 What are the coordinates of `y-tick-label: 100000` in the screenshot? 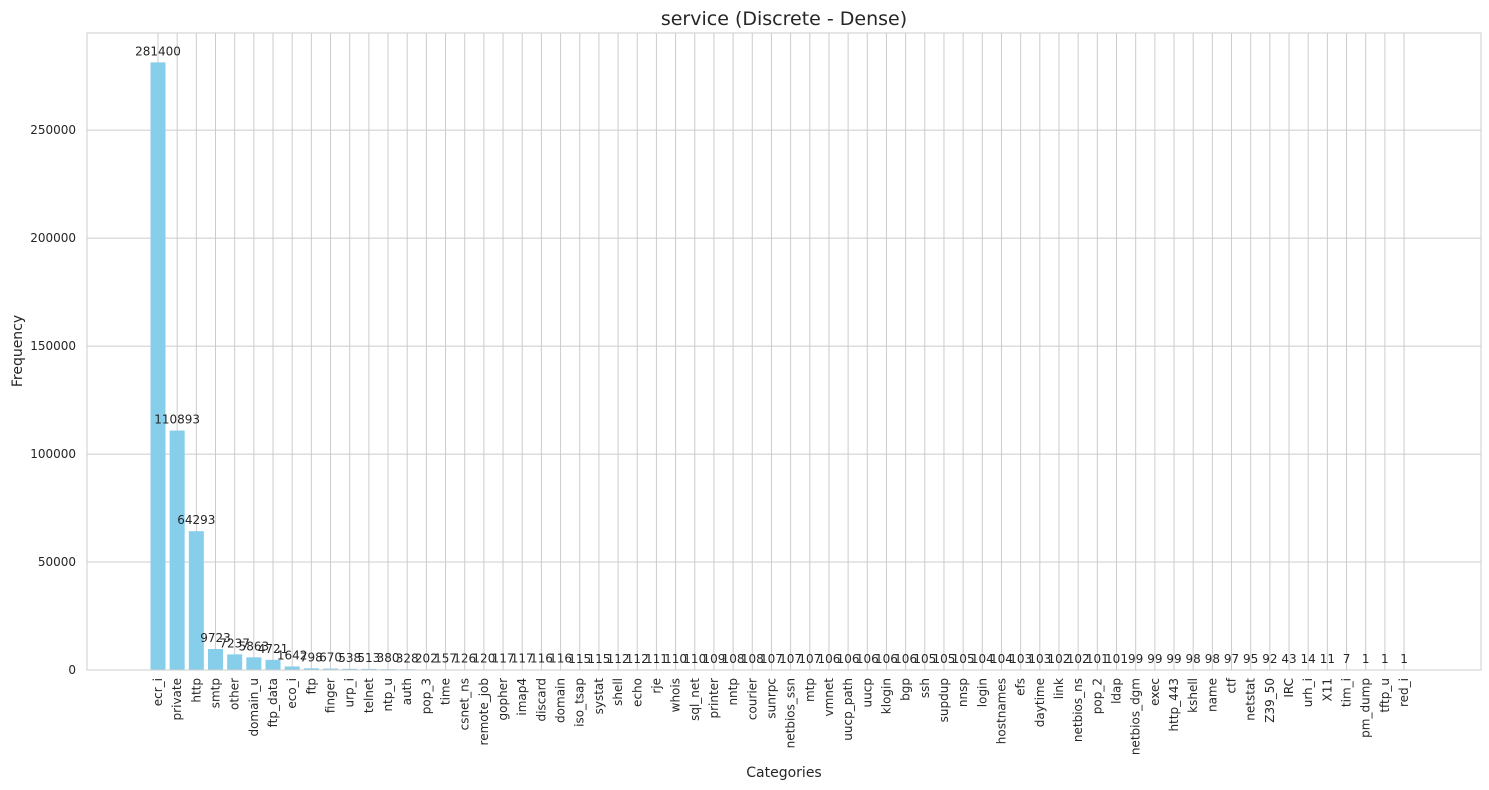 It's located at (53, 454).